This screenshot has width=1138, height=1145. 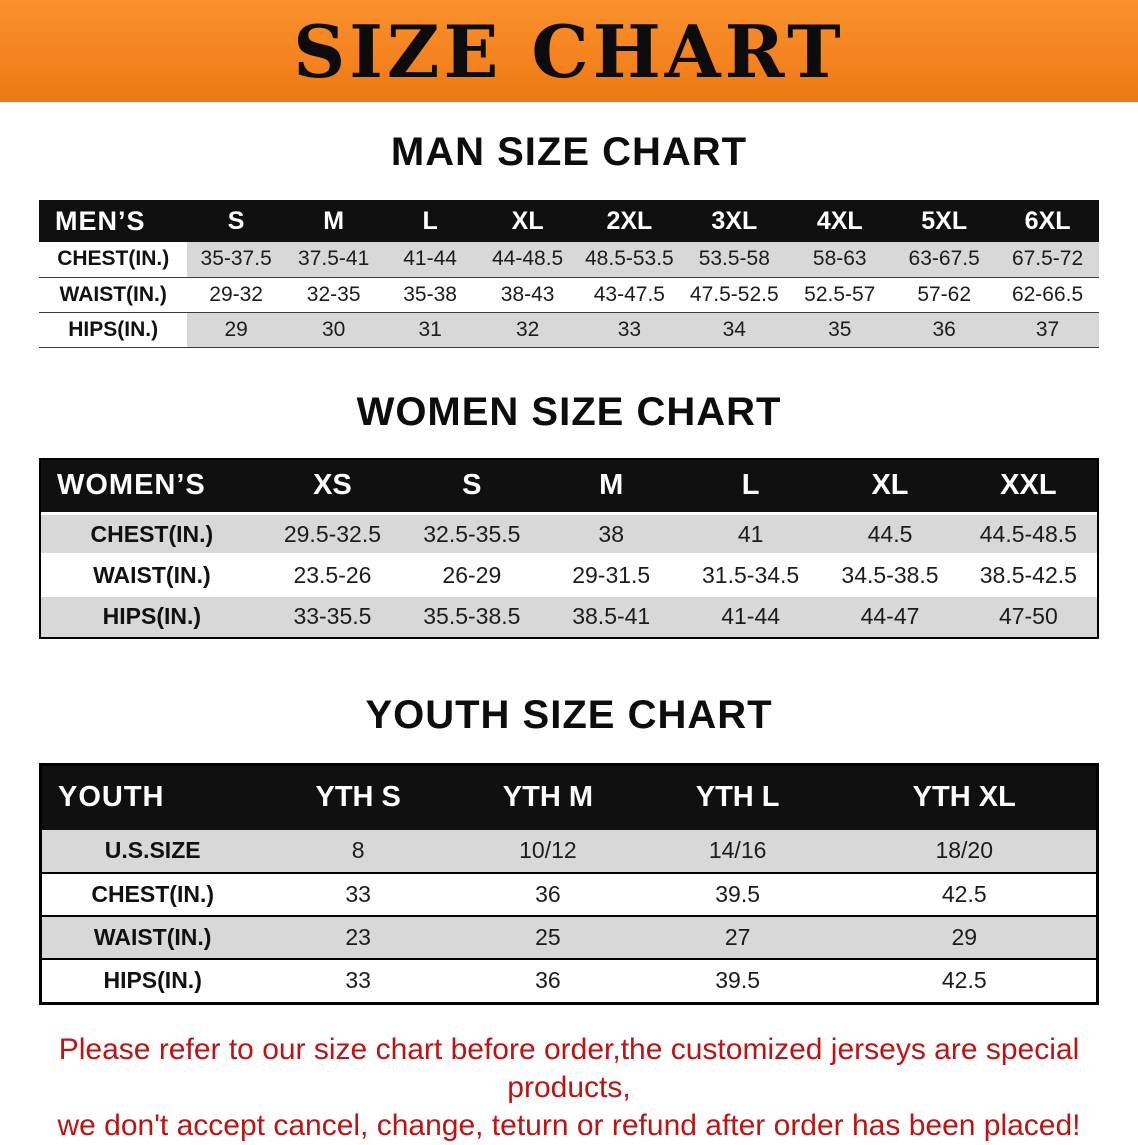 What do you see at coordinates (1028, 616) in the screenshot?
I see `value-cell: 47-50` at bounding box center [1028, 616].